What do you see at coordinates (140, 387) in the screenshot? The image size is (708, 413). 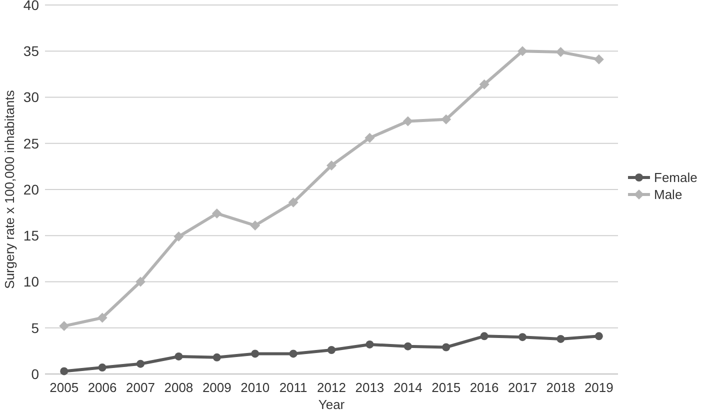 I see `x-tick-label: 2007` at bounding box center [140, 387].